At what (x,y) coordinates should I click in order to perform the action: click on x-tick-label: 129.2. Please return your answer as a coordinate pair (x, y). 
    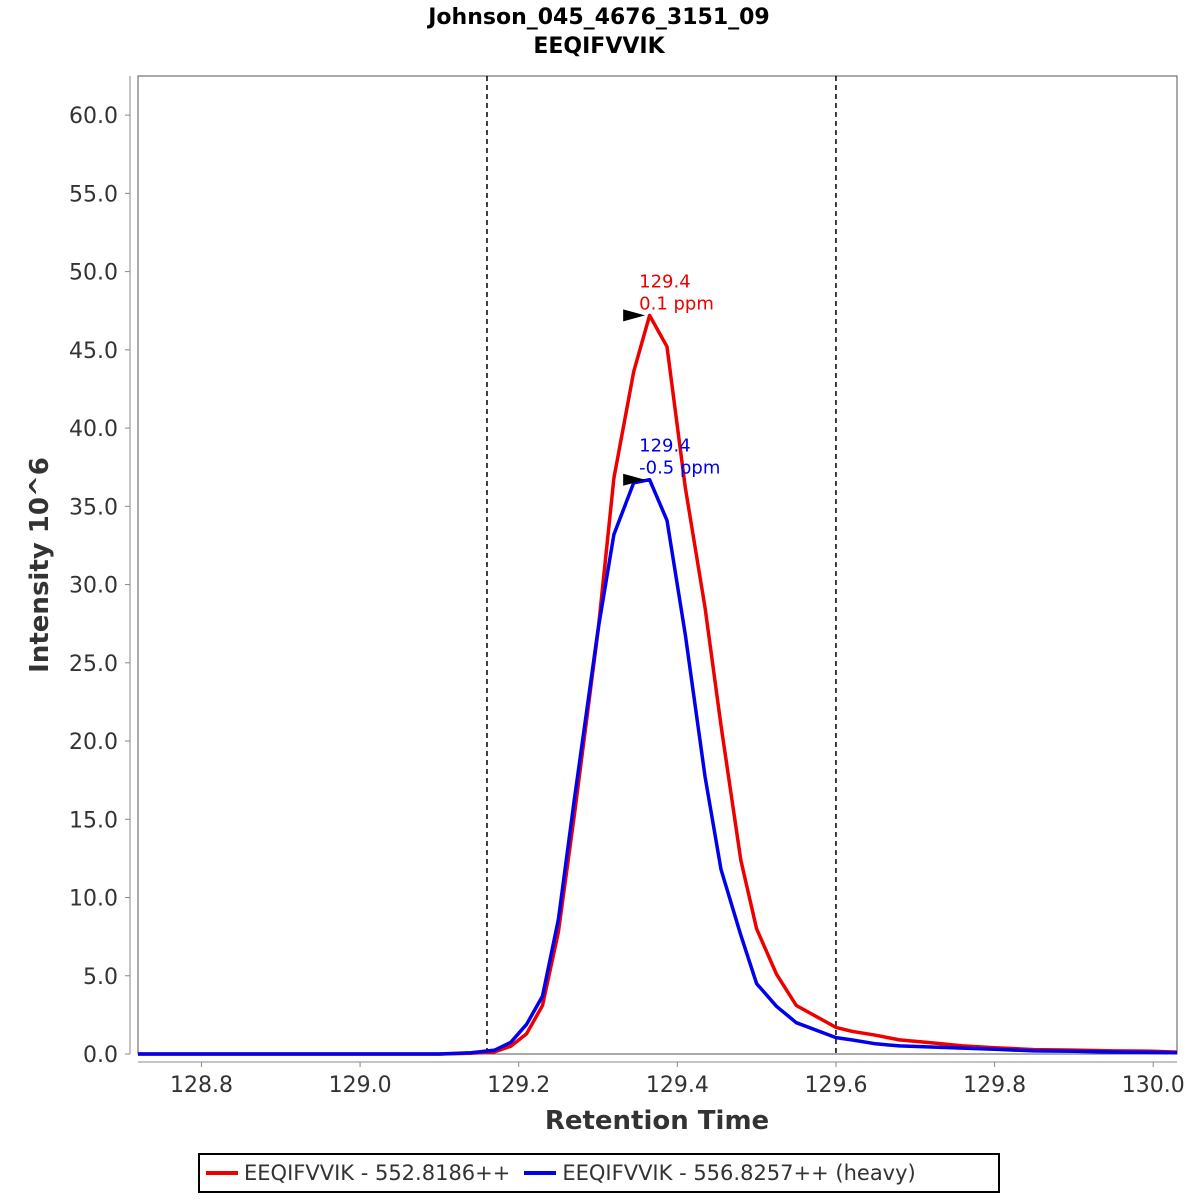
    Looking at the image, I should click on (518, 1085).